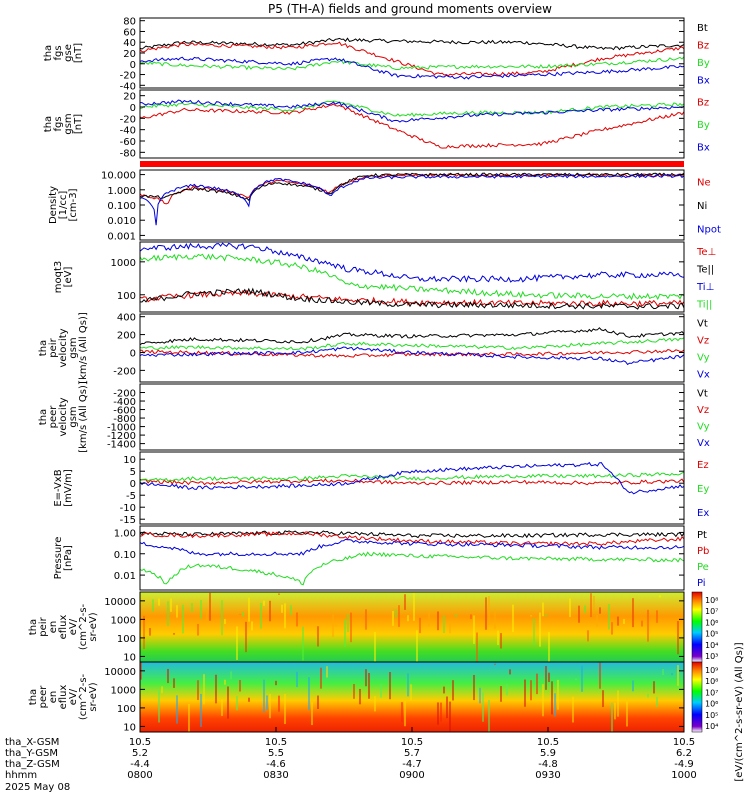  What do you see at coordinates (125, 576) in the screenshot?
I see `y-tick-label: 0.01` at bounding box center [125, 576].